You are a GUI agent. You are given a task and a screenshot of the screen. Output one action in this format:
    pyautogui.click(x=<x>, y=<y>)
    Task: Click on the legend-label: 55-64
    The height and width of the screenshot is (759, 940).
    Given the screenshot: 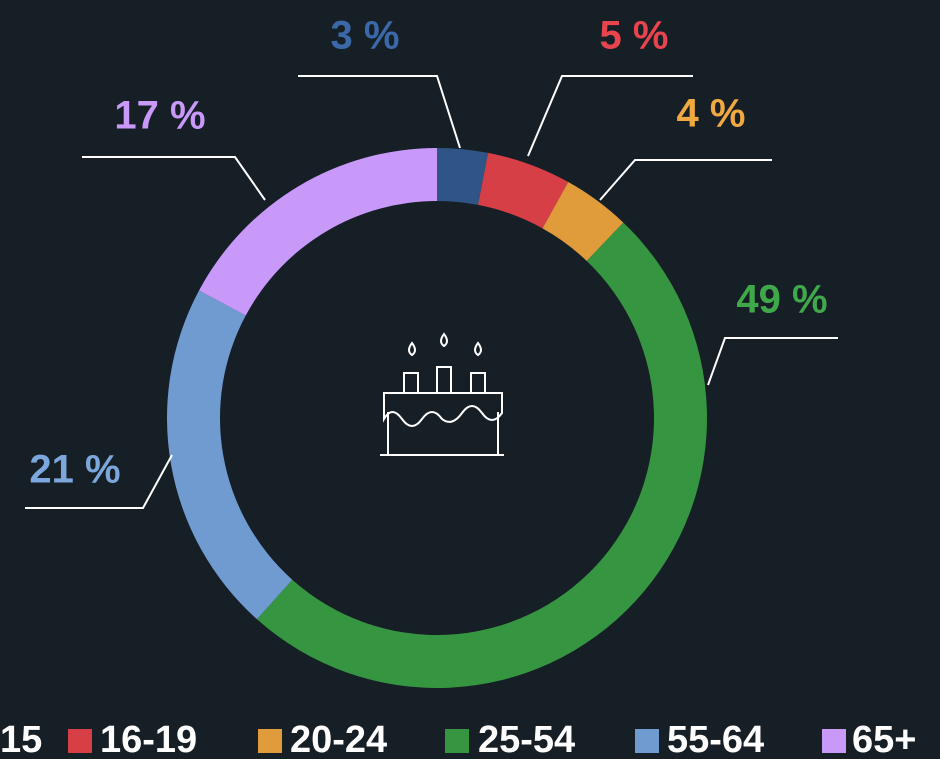 What is the action you would take?
    pyautogui.click(x=715, y=739)
    